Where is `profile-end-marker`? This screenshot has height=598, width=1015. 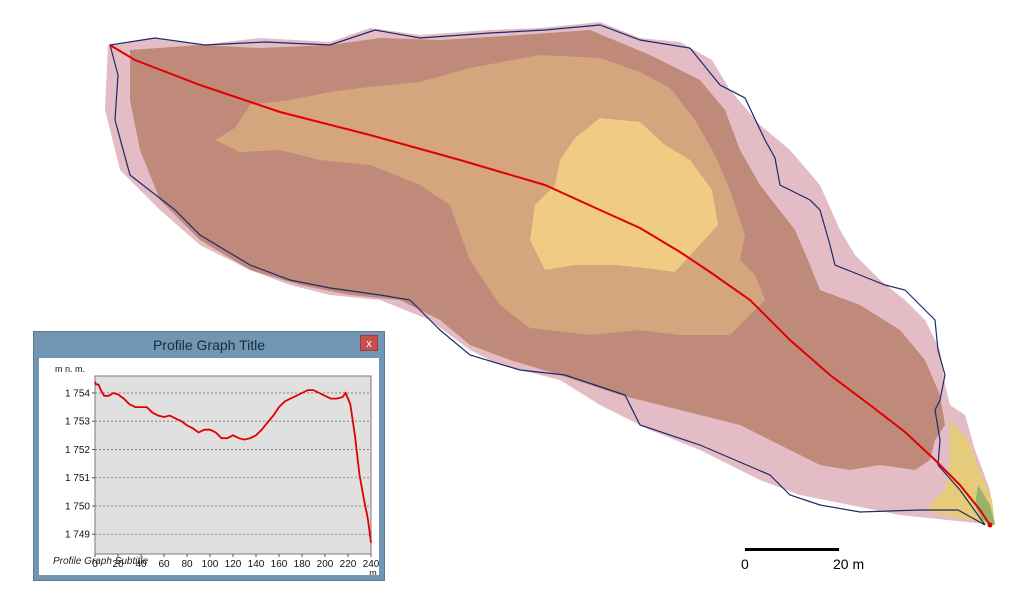 profile-end-marker is located at coordinates (990, 525).